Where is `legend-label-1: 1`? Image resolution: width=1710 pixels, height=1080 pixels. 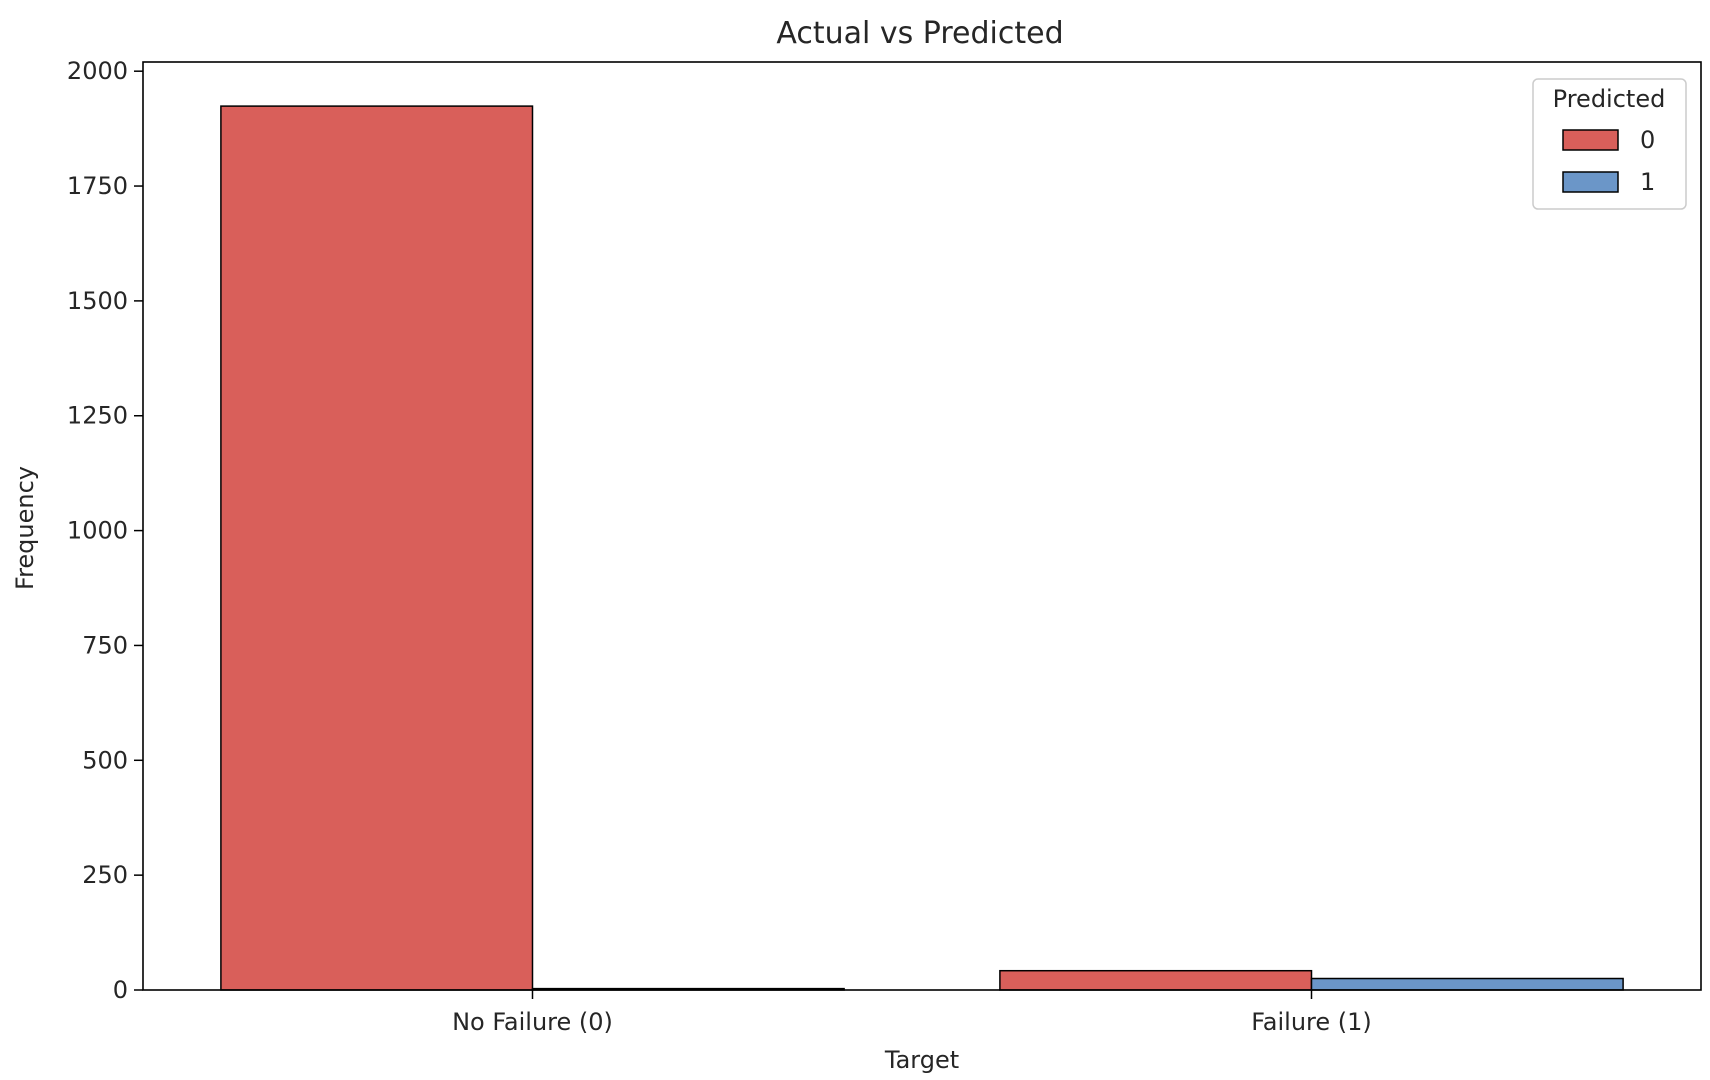 legend-label-1: 1 is located at coordinates (1647, 182).